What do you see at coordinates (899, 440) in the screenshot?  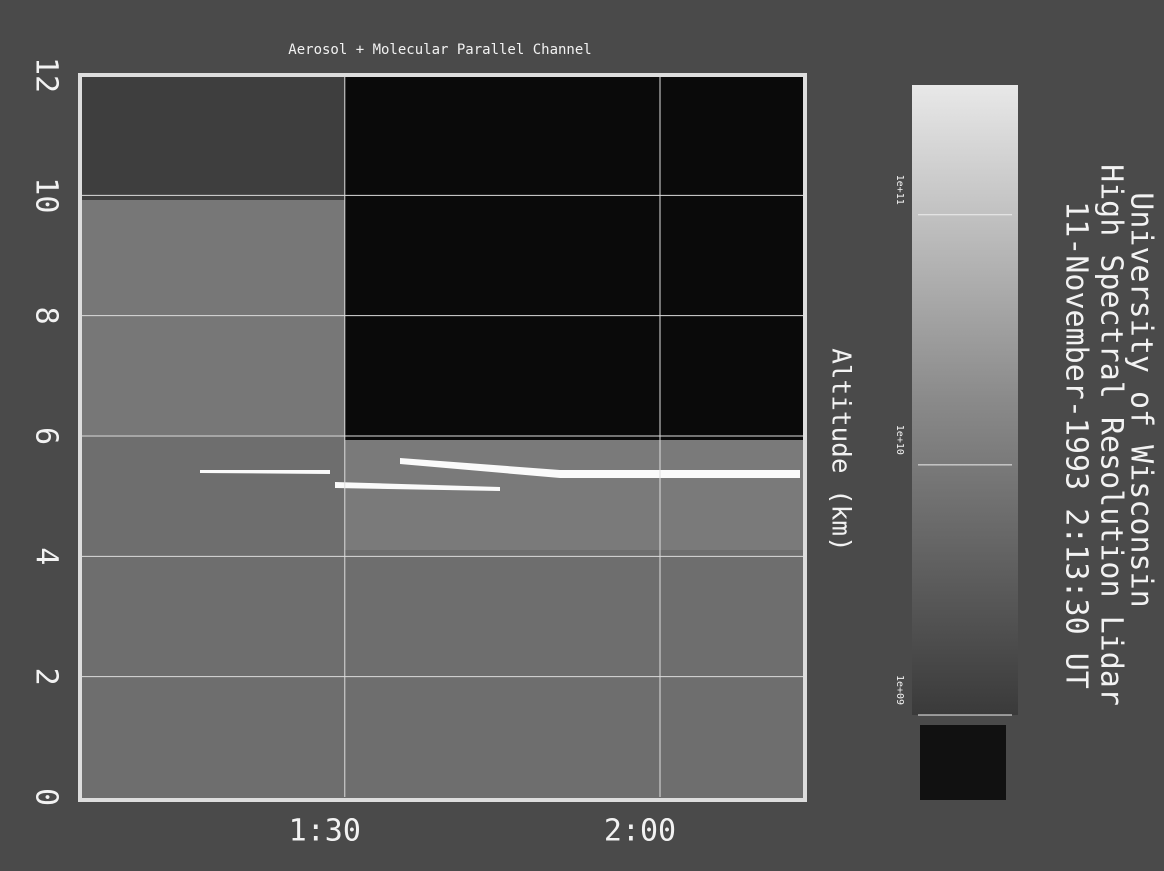 I see `colorbar-tick-label: 1e+10` at bounding box center [899, 440].